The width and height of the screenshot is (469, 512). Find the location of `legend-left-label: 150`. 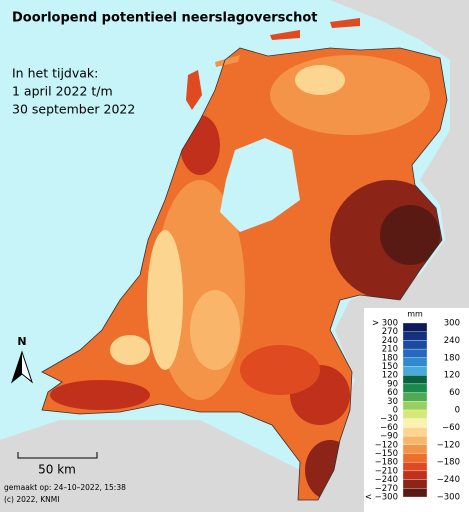

legend-left-label: 150 is located at coordinates (390, 367).